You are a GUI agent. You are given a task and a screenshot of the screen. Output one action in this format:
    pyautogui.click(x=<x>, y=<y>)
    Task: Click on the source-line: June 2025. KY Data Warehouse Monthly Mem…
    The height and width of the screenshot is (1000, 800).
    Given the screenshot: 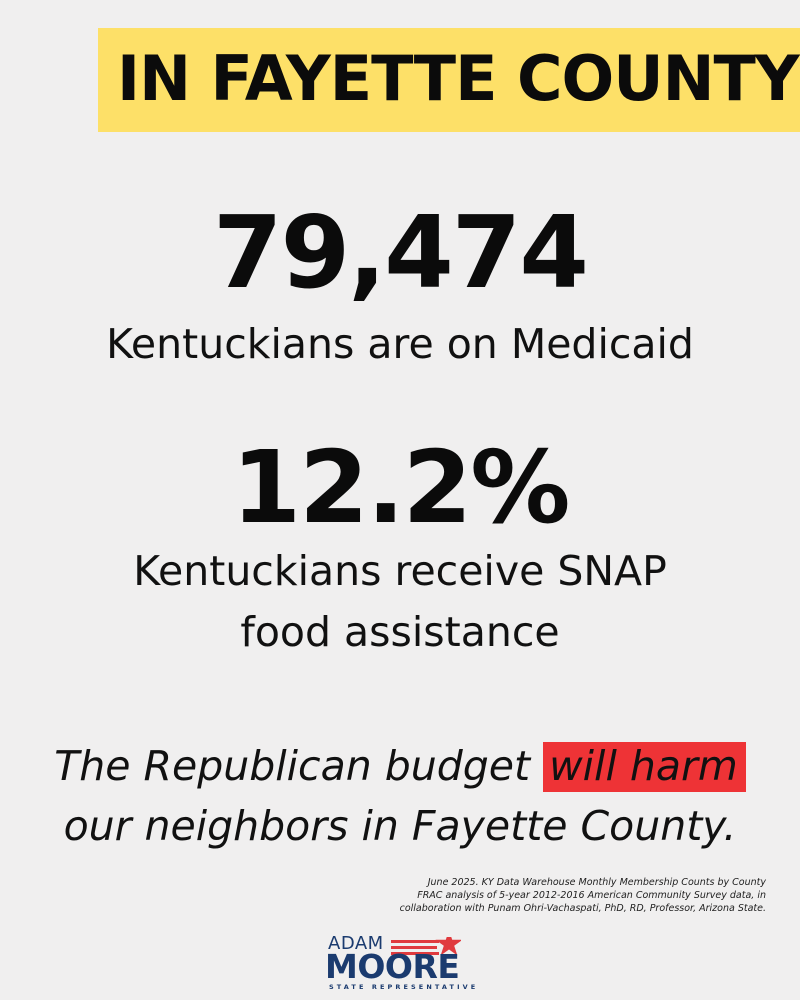 What is the action you would take?
    pyautogui.click(x=596, y=882)
    